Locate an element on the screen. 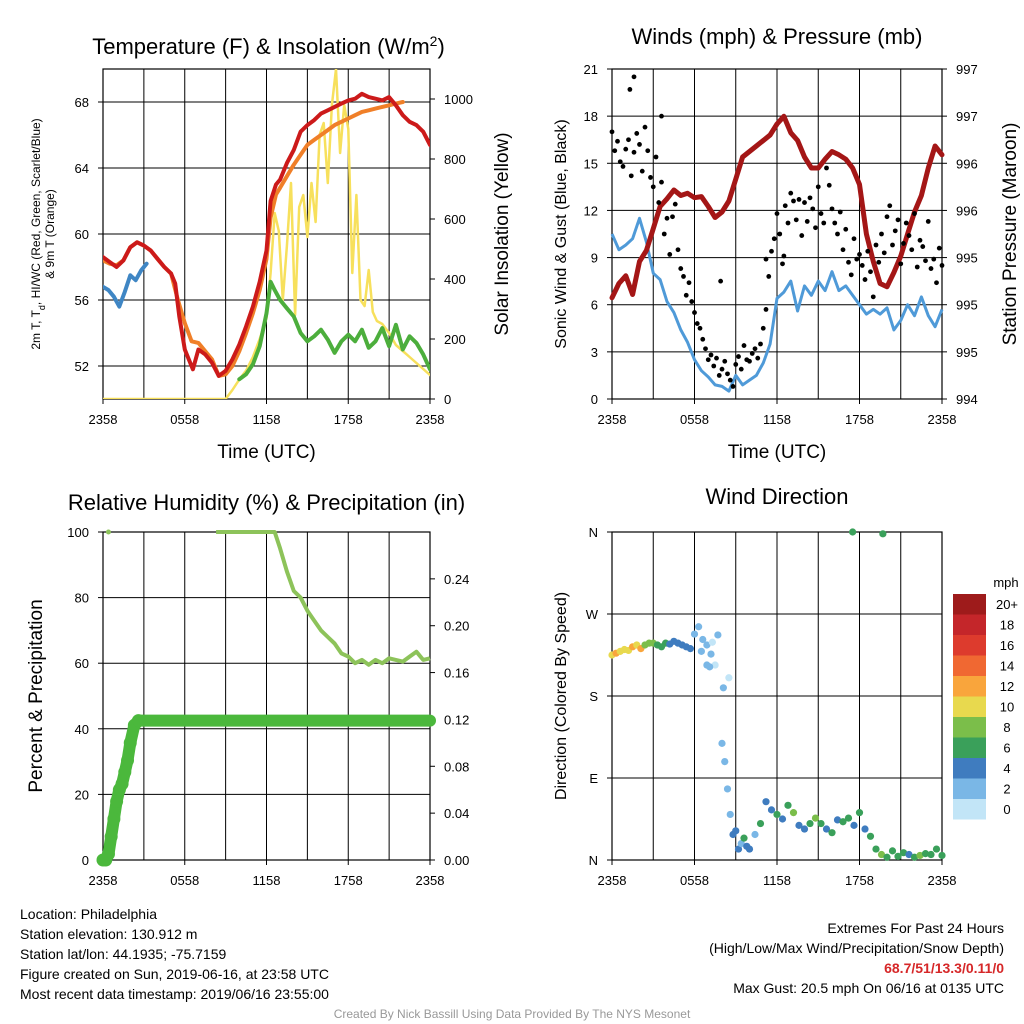 This screenshot has width=1024, height=1024. y2-tick-label: 200 is located at coordinates (455, 339).